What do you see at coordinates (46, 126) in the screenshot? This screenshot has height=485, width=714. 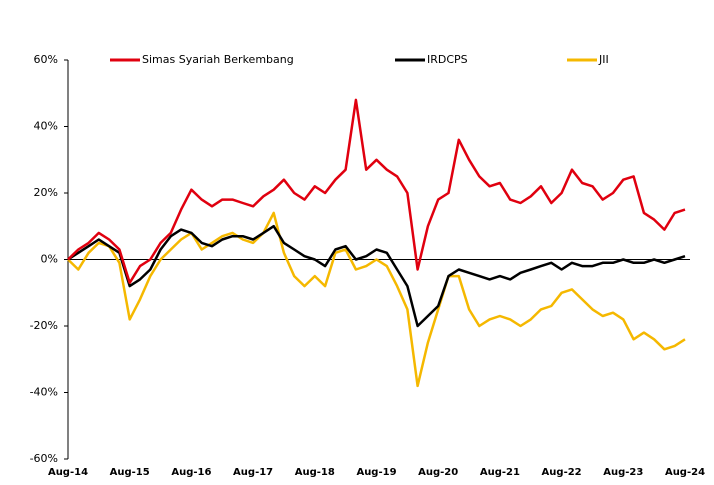 I see `y-tick-label: 40%` at bounding box center [46, 126].